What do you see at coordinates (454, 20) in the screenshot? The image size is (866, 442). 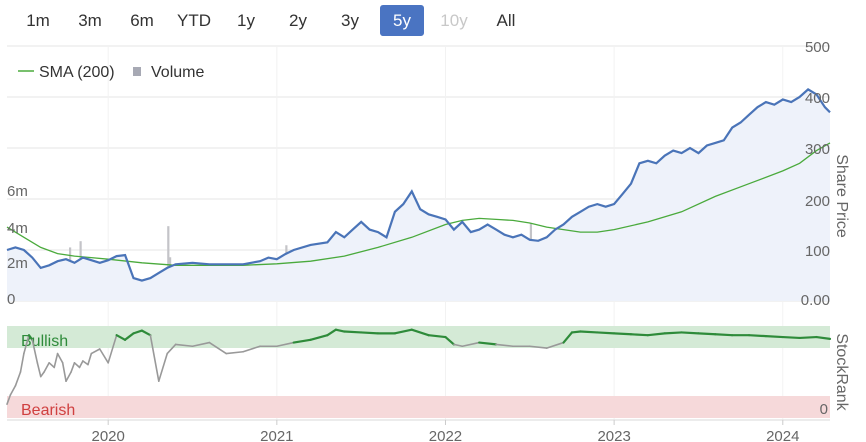 I see `range-button-10y: 10y` at bounding box center [454, 20].